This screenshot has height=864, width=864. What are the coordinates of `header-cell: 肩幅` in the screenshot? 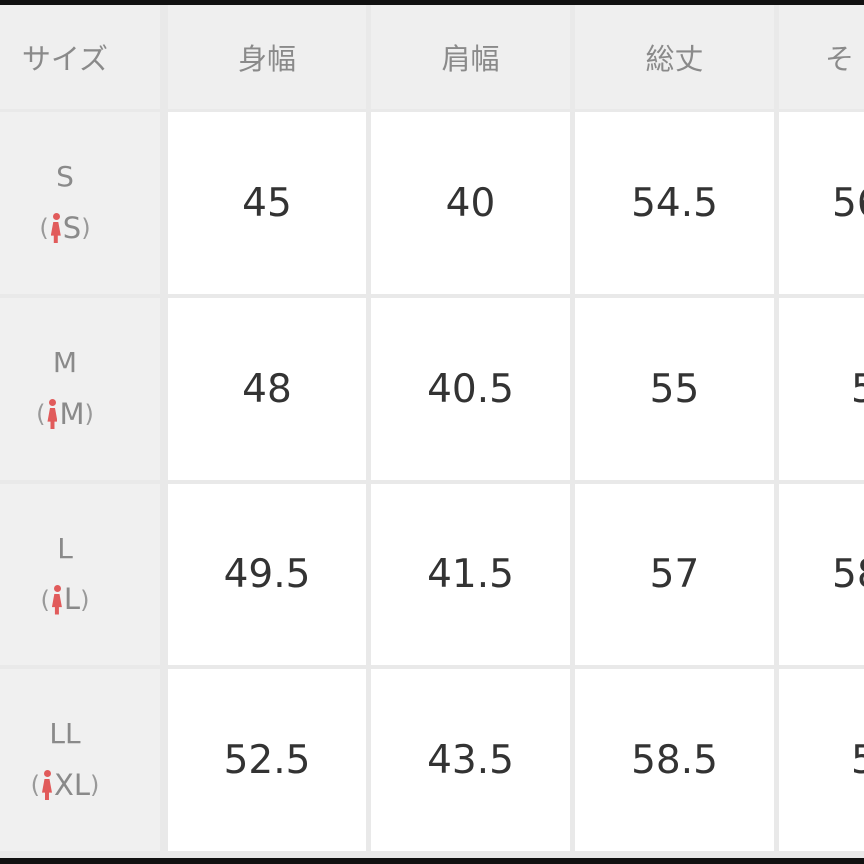 It's located at (470, 57).